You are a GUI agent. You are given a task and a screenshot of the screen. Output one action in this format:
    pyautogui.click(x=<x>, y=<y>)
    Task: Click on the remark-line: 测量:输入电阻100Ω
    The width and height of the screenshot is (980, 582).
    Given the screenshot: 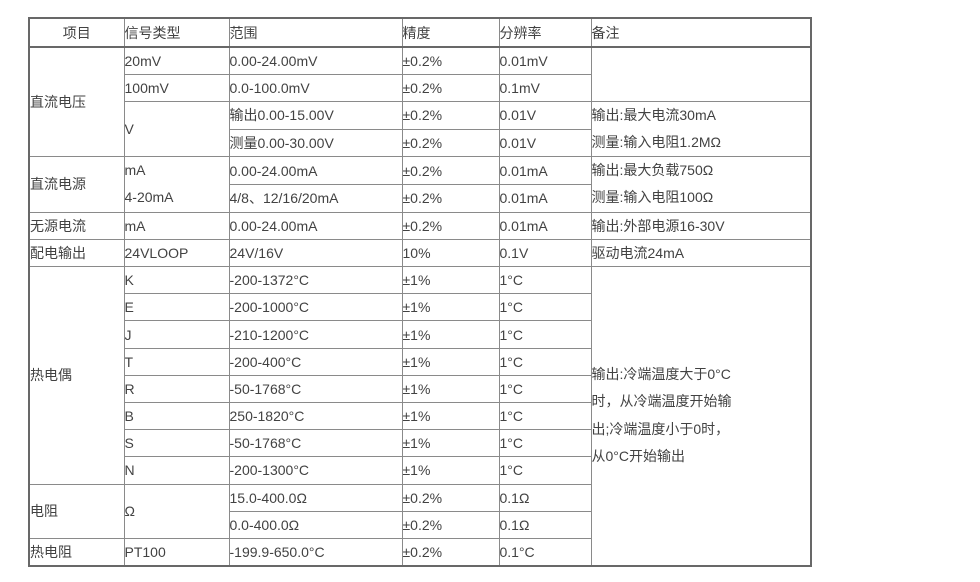 What is the action you would take?
    pyautogui.click(x=652, y=197)
    